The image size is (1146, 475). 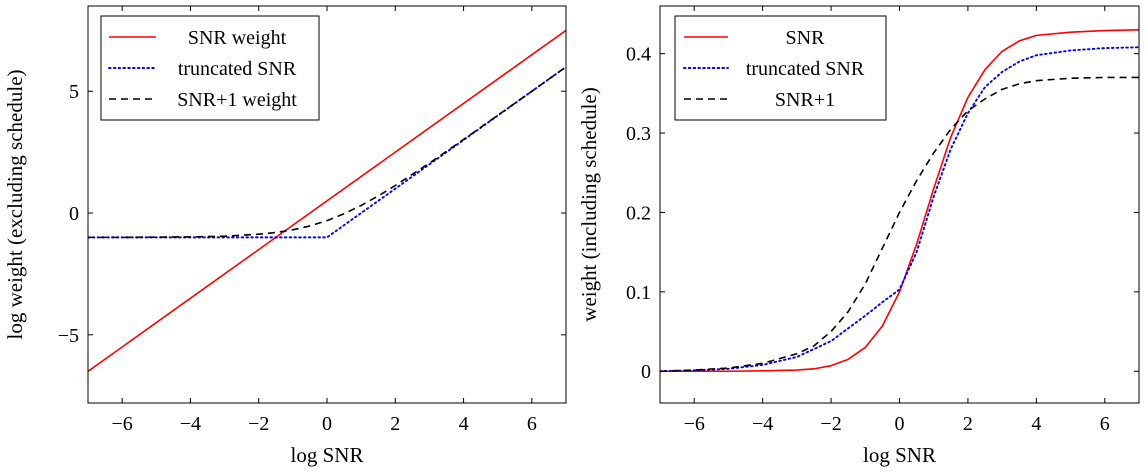 What do you see at coordinates (237, 38) in the screenshot?
I see `legend-label: SNR weight` at bounding box center [237, 38].